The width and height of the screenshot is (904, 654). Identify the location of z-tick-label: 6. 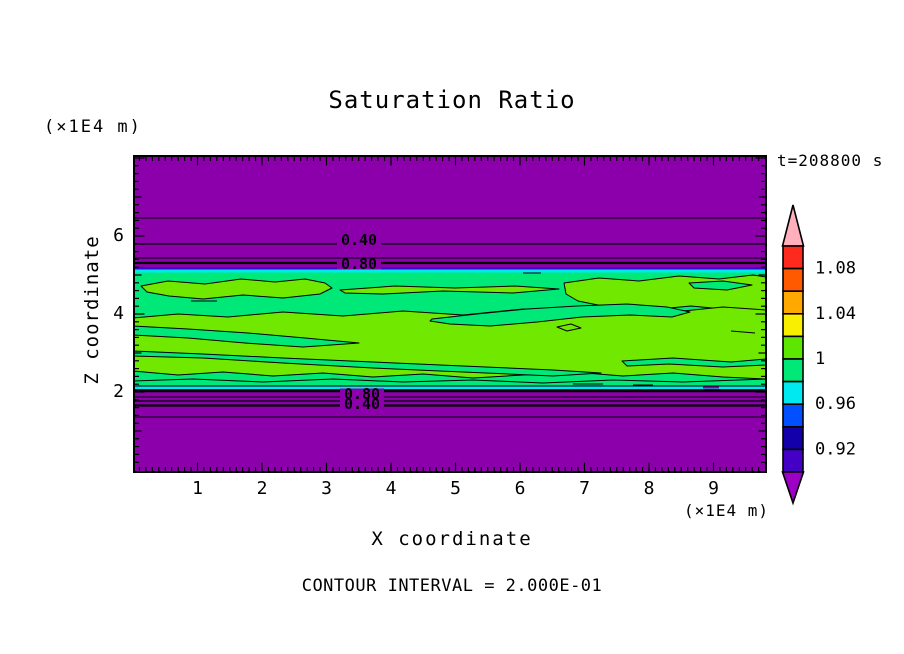
(118, 235).